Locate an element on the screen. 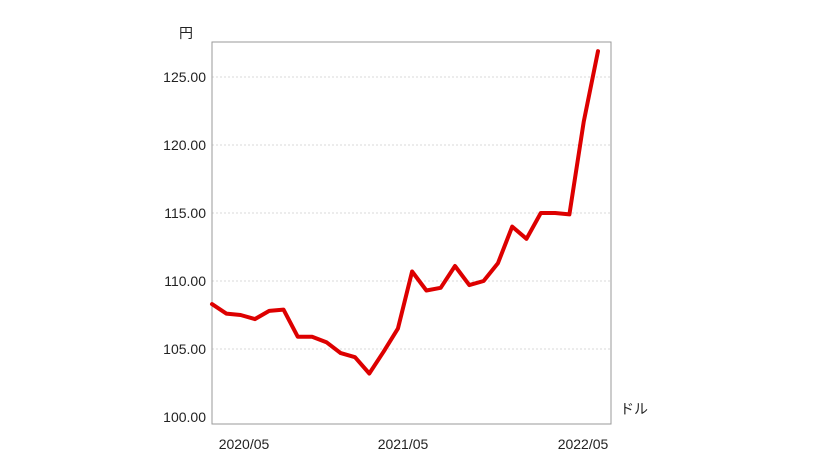 The image size is (840, 473). x-tick-label: 2021/05 is located at coordinates (403, 444).